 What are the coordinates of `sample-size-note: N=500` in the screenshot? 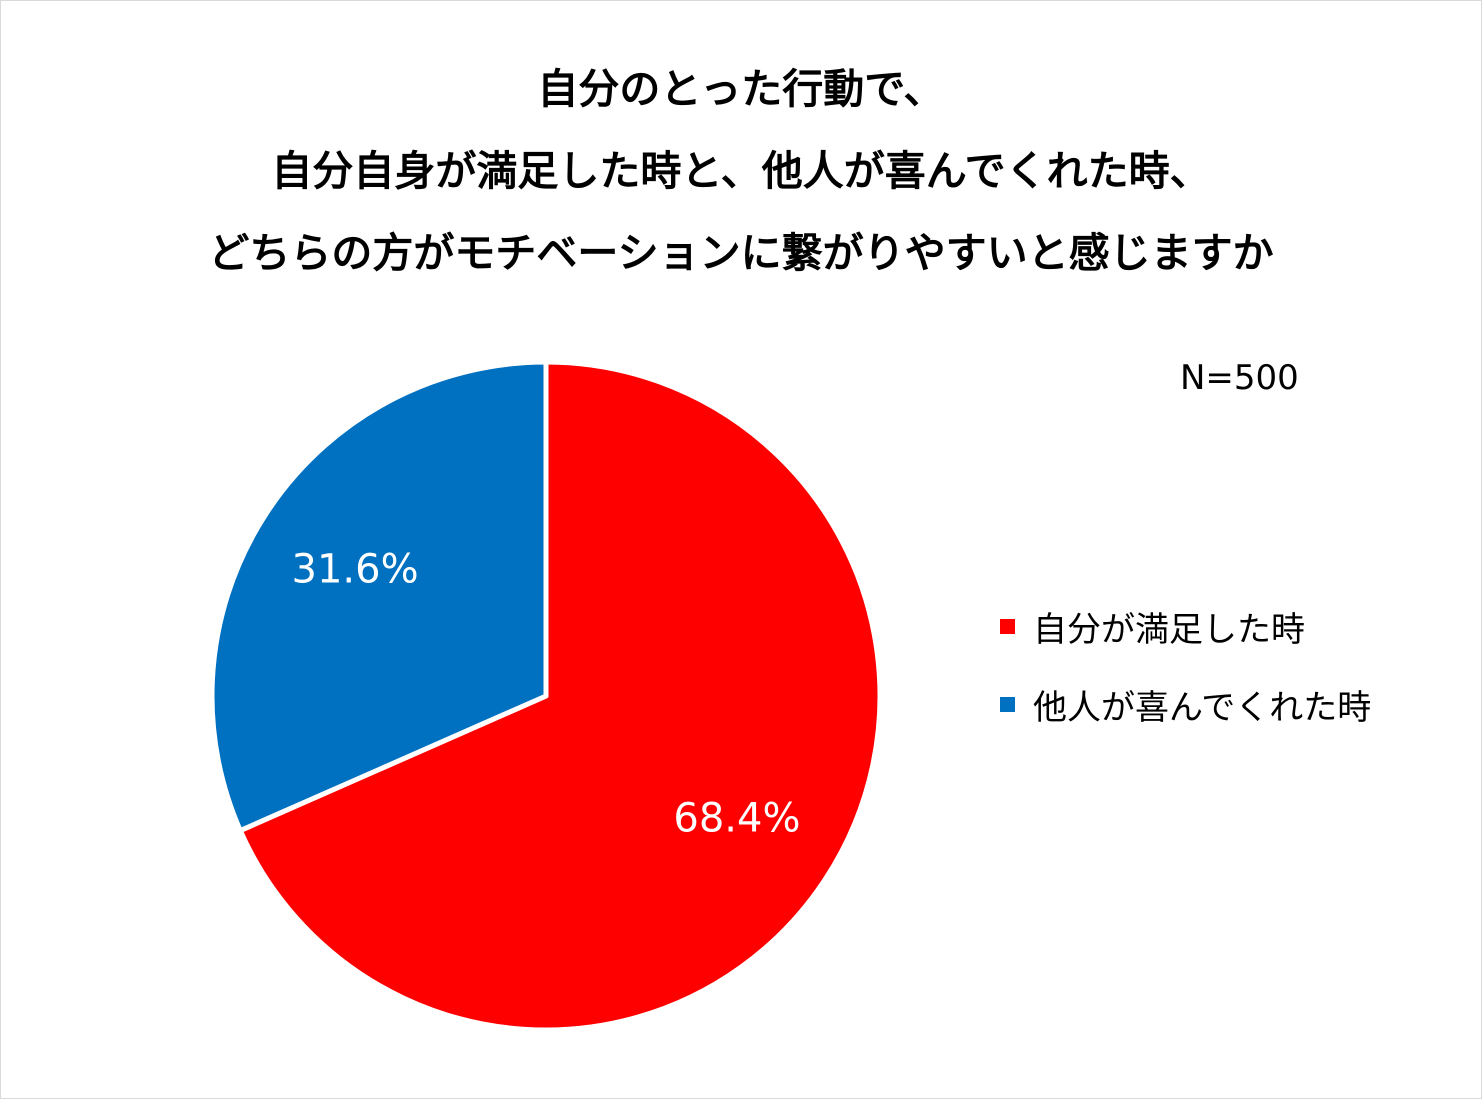 It's located at (1239, 378).